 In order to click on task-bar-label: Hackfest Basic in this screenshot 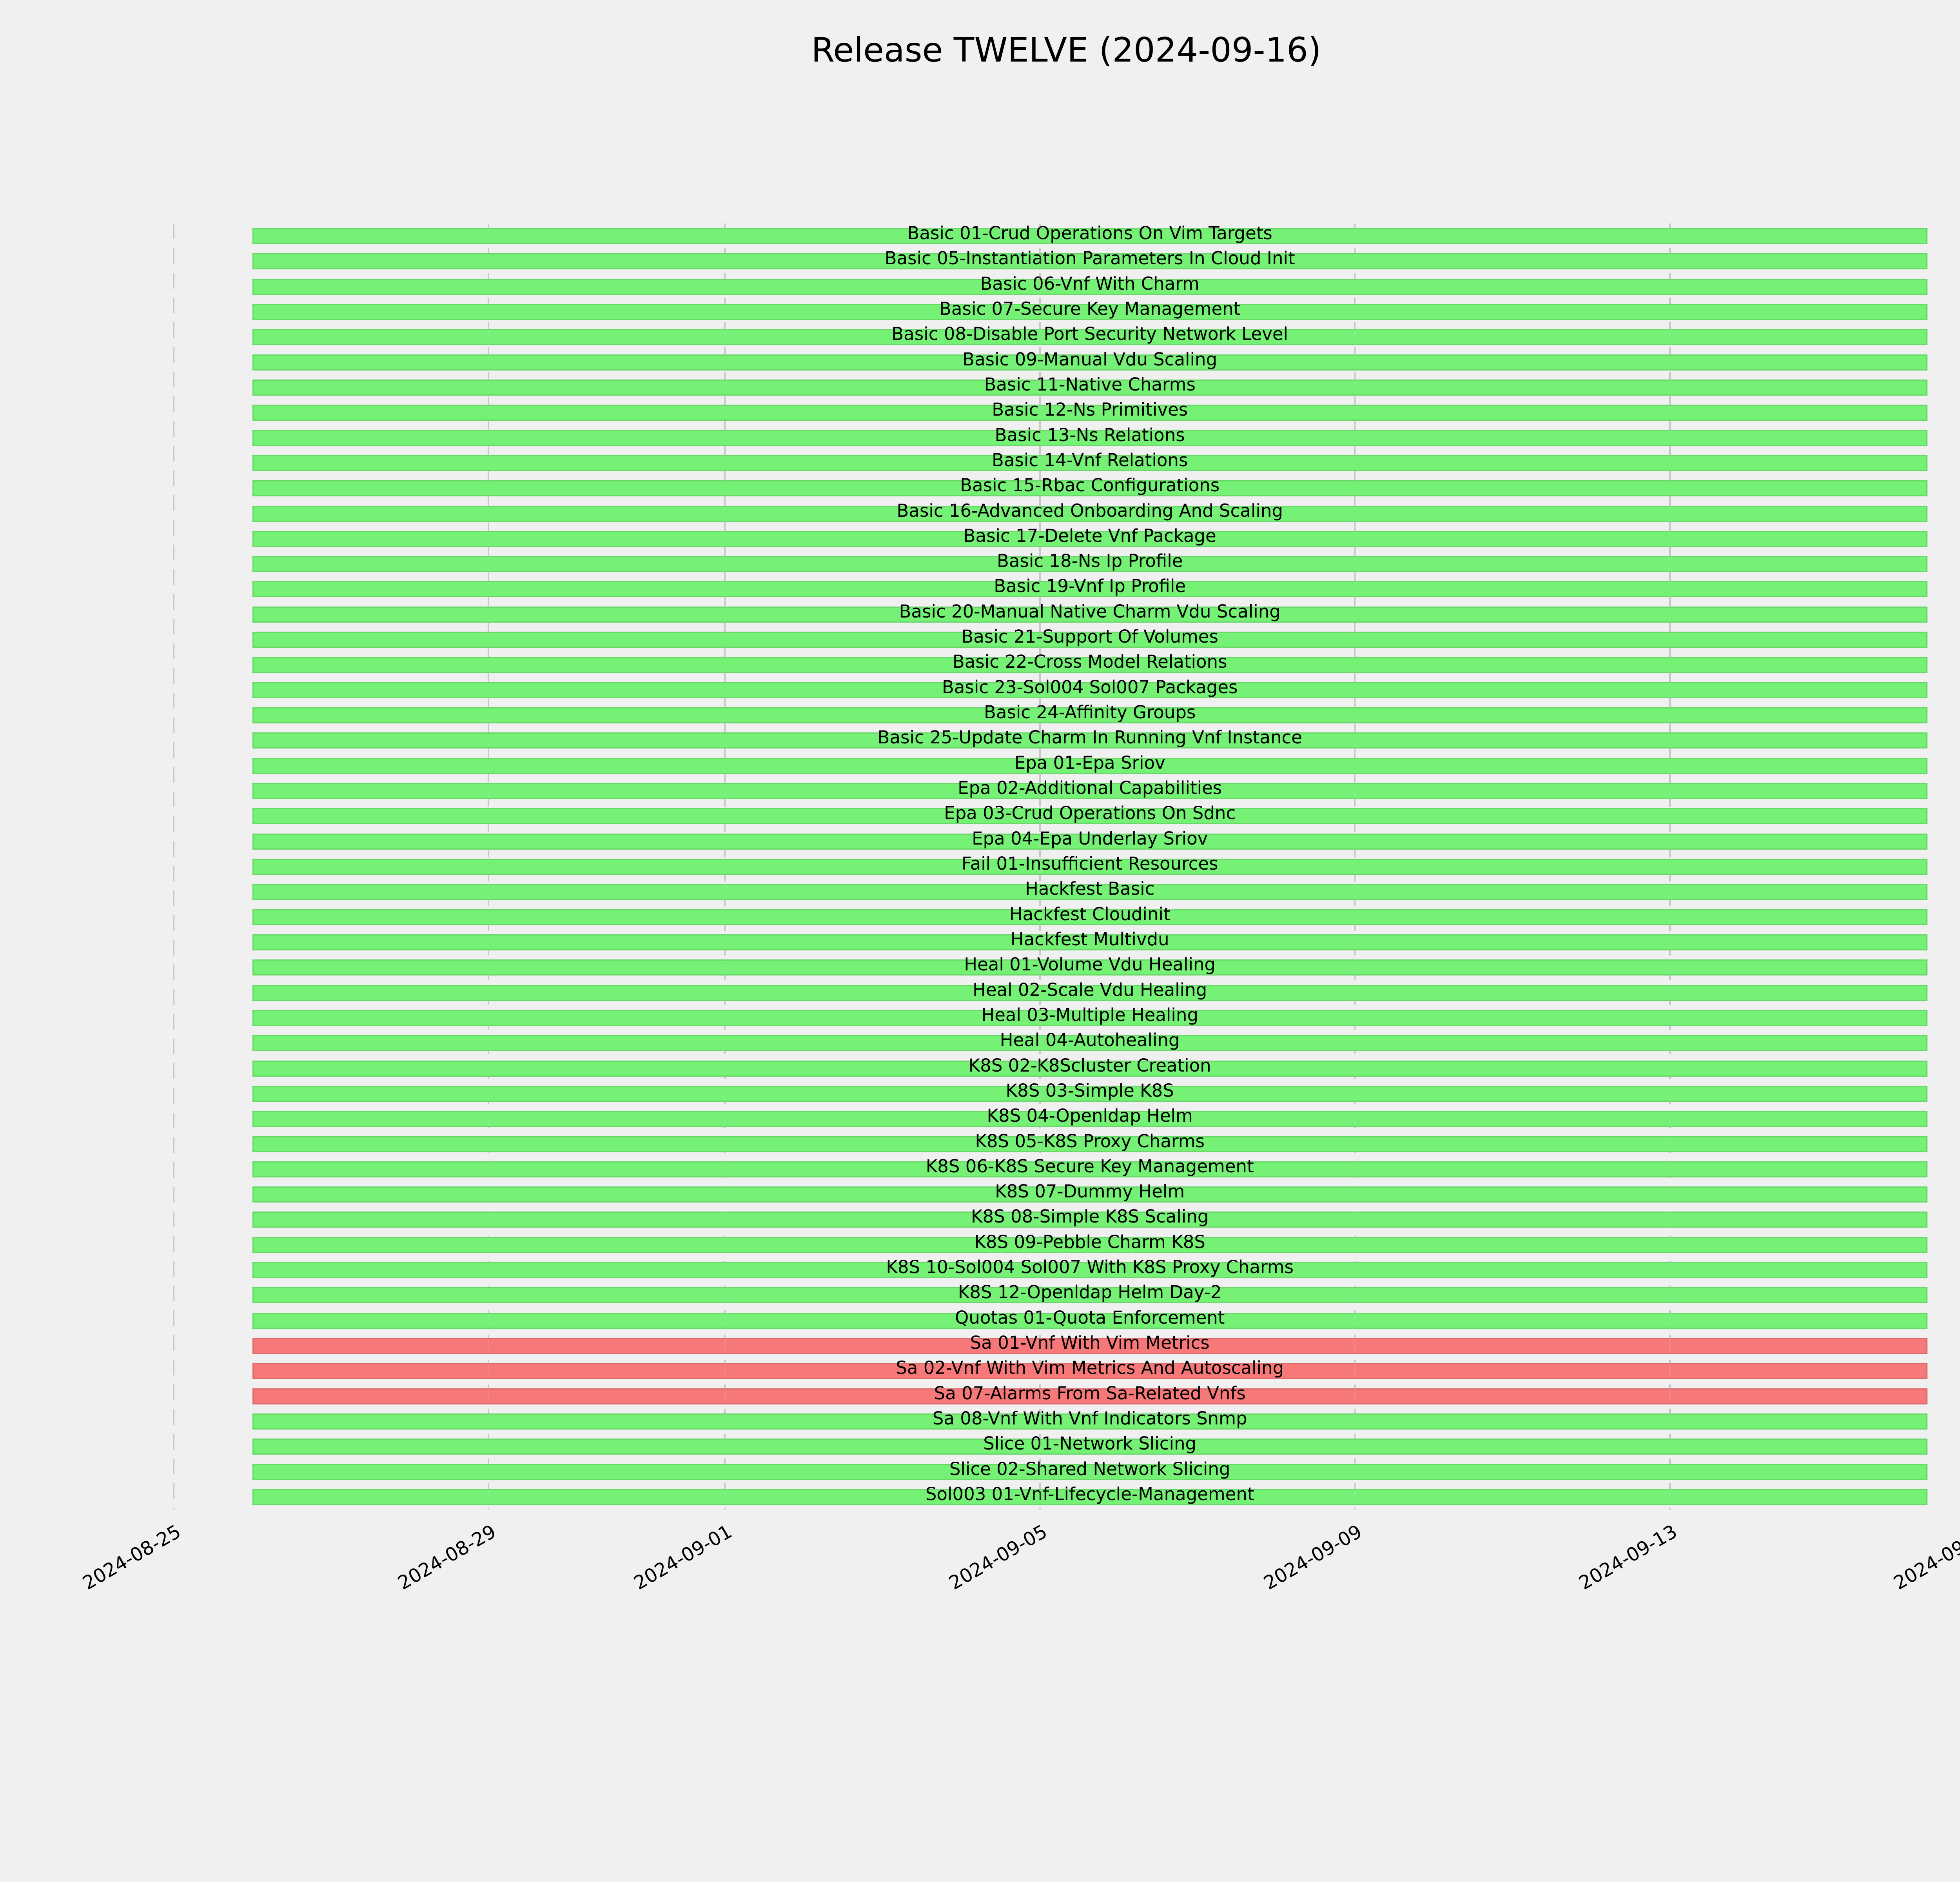, I will do `click(1090, 888)`.